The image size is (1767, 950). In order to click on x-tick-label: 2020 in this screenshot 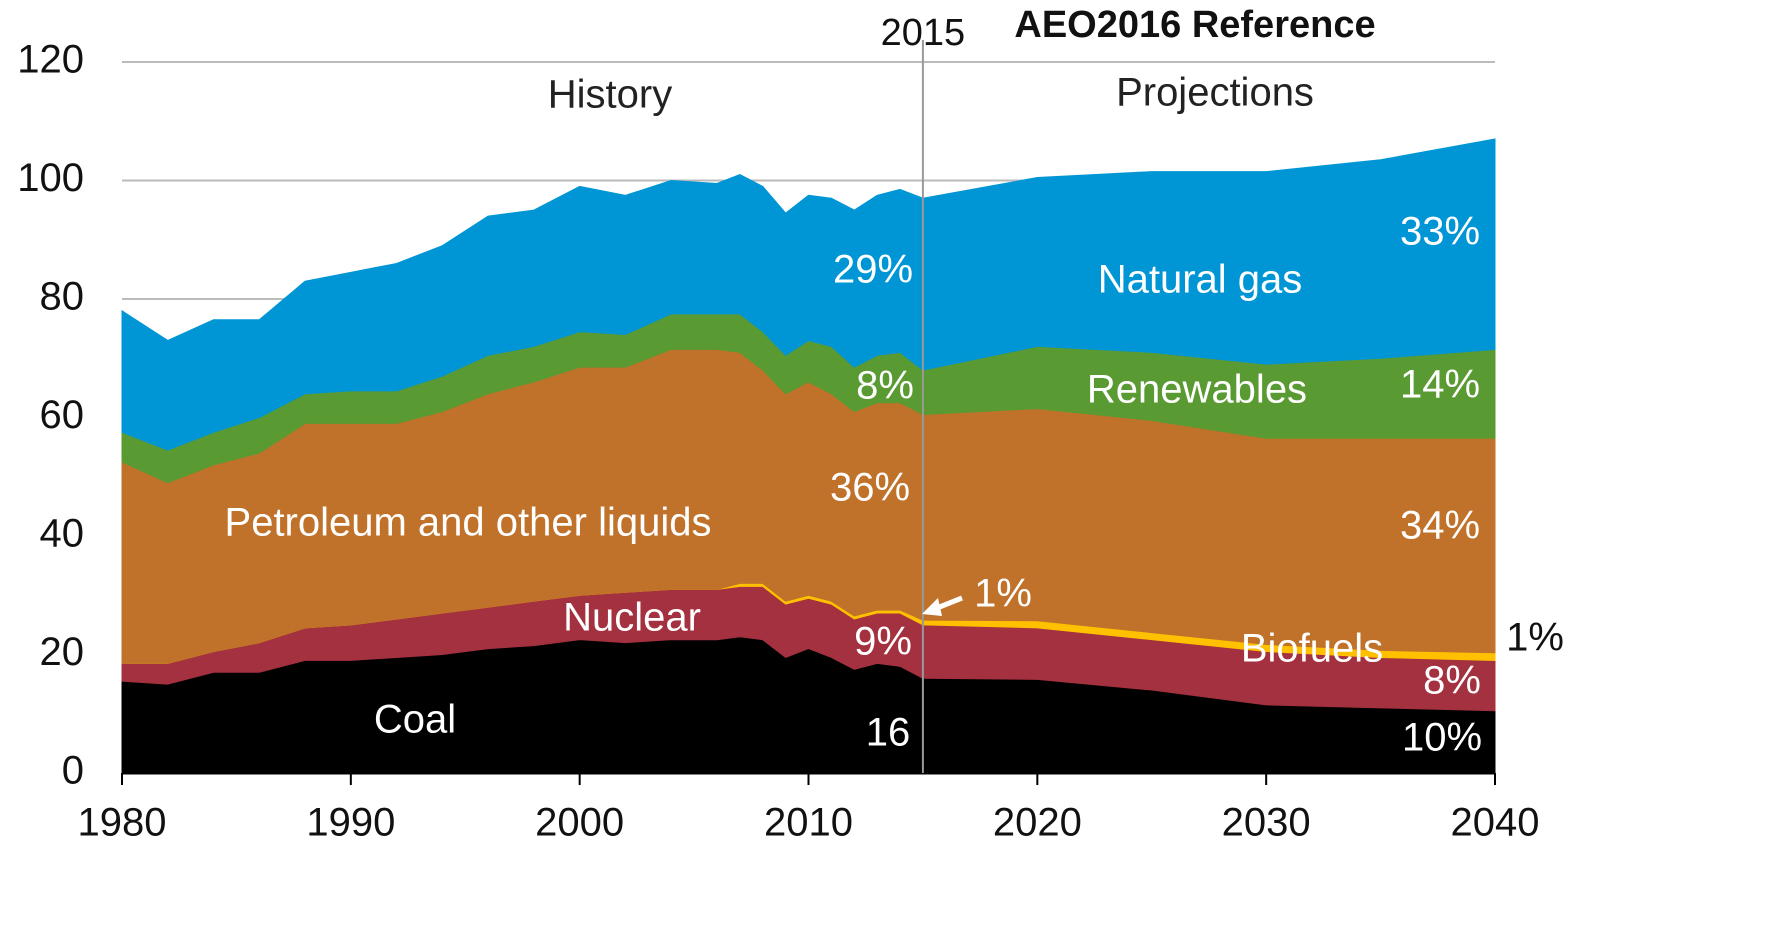, I will do `click(1037, 823)`.